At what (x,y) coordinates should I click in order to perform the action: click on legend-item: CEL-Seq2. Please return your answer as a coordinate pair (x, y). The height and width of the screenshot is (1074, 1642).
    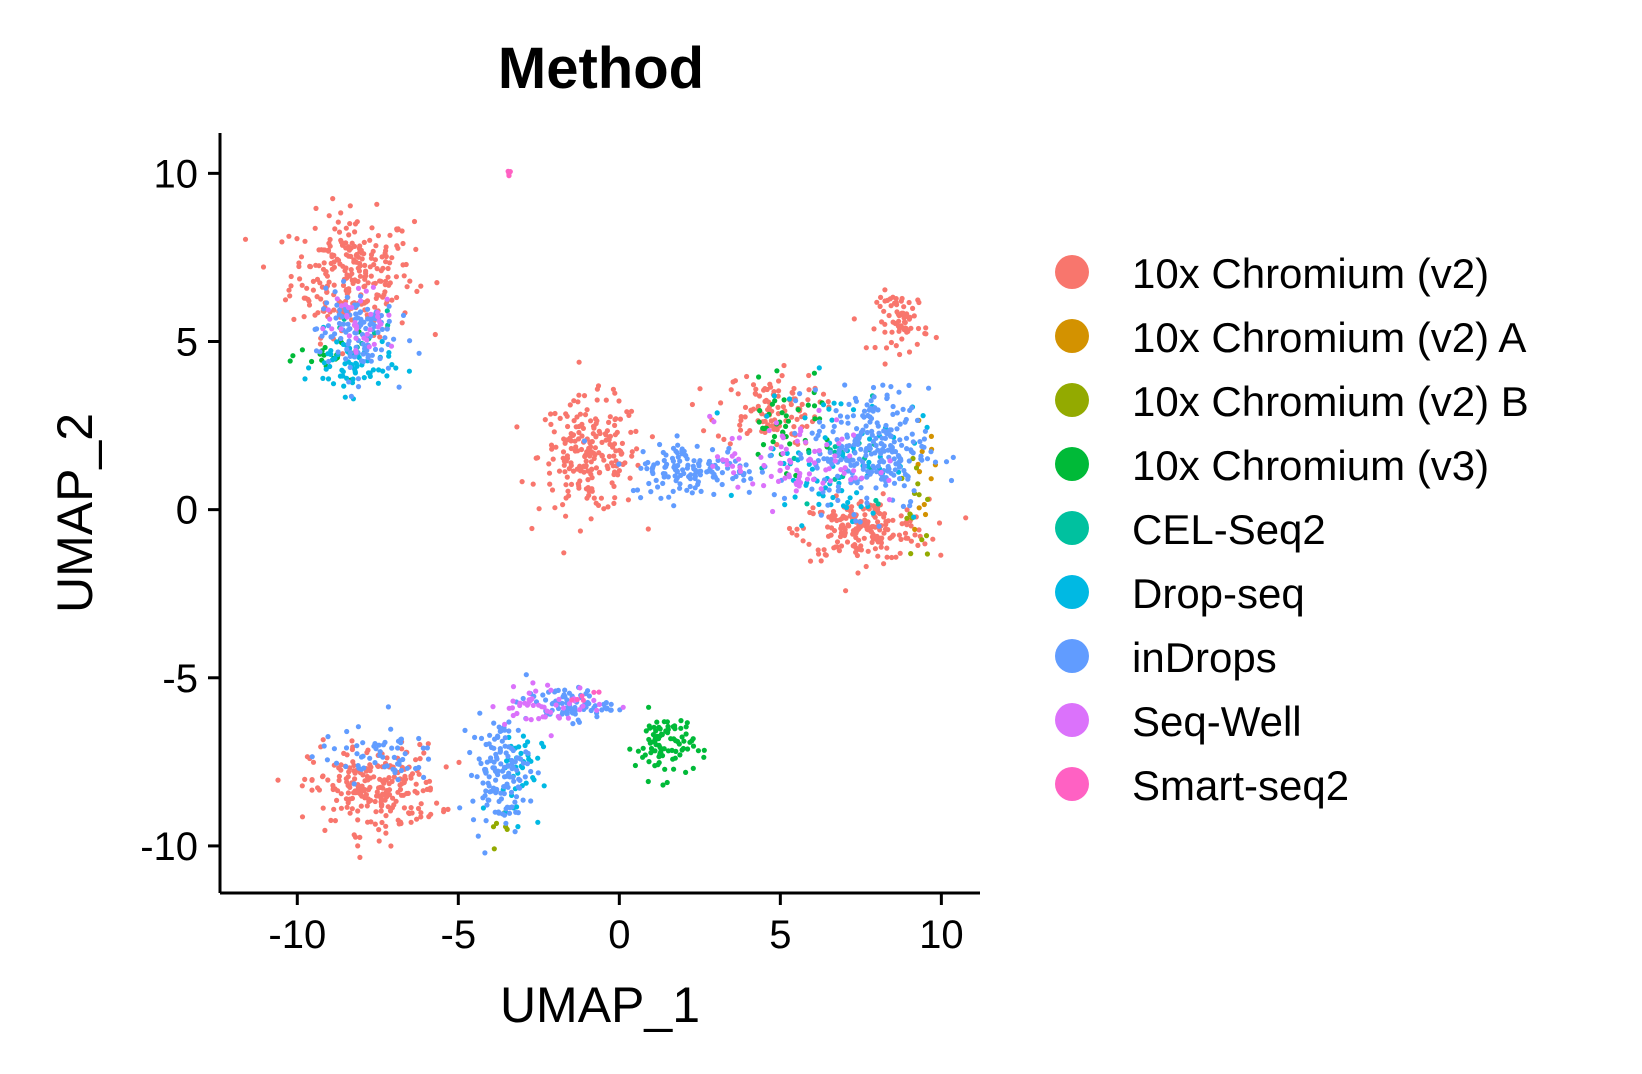
    Looking at the image, I should click on (1190, 529).